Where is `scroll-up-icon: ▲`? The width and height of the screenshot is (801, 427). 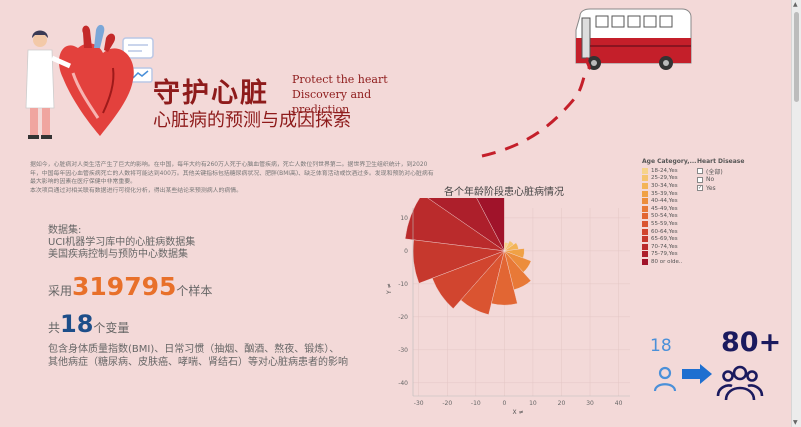 scroll-up-icon: ▲ is located at coordinates (795, 4).